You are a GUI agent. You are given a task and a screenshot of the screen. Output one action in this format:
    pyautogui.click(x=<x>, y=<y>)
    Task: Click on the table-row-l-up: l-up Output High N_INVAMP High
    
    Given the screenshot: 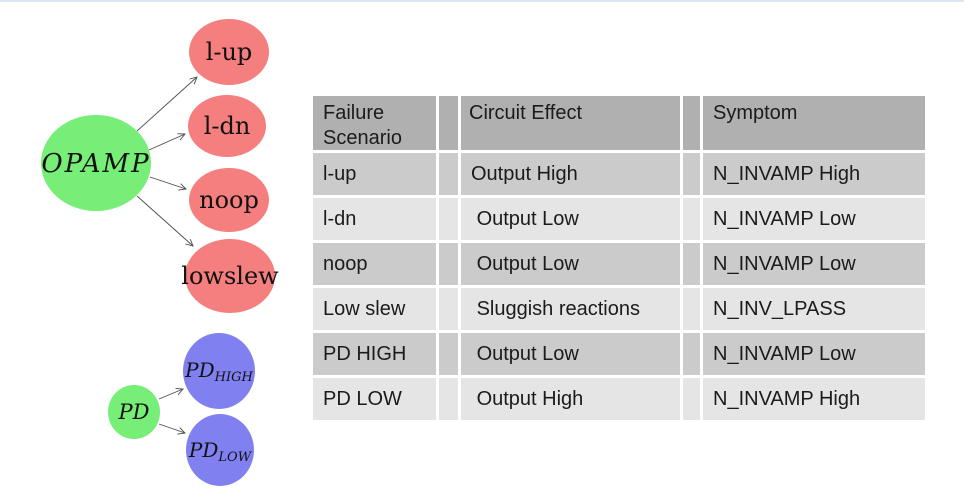 What is the action you would take?
    pyautogui.click(x=619, y=174)
    